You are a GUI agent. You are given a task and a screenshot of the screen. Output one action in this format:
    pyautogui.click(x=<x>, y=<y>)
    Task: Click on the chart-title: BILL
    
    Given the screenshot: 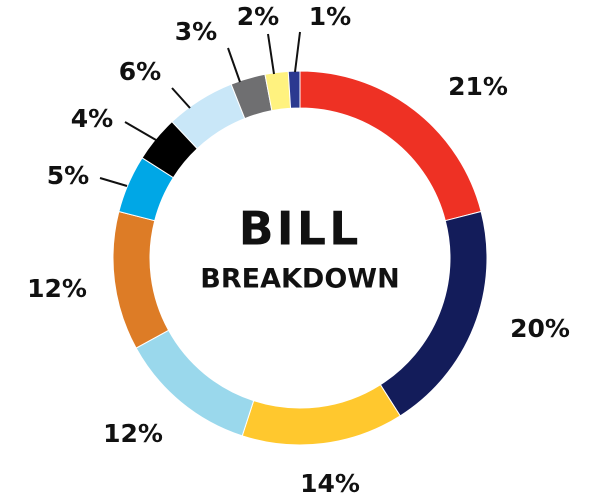 What is the action you would take?
    pyautogui.click(x=300, y=229)
    